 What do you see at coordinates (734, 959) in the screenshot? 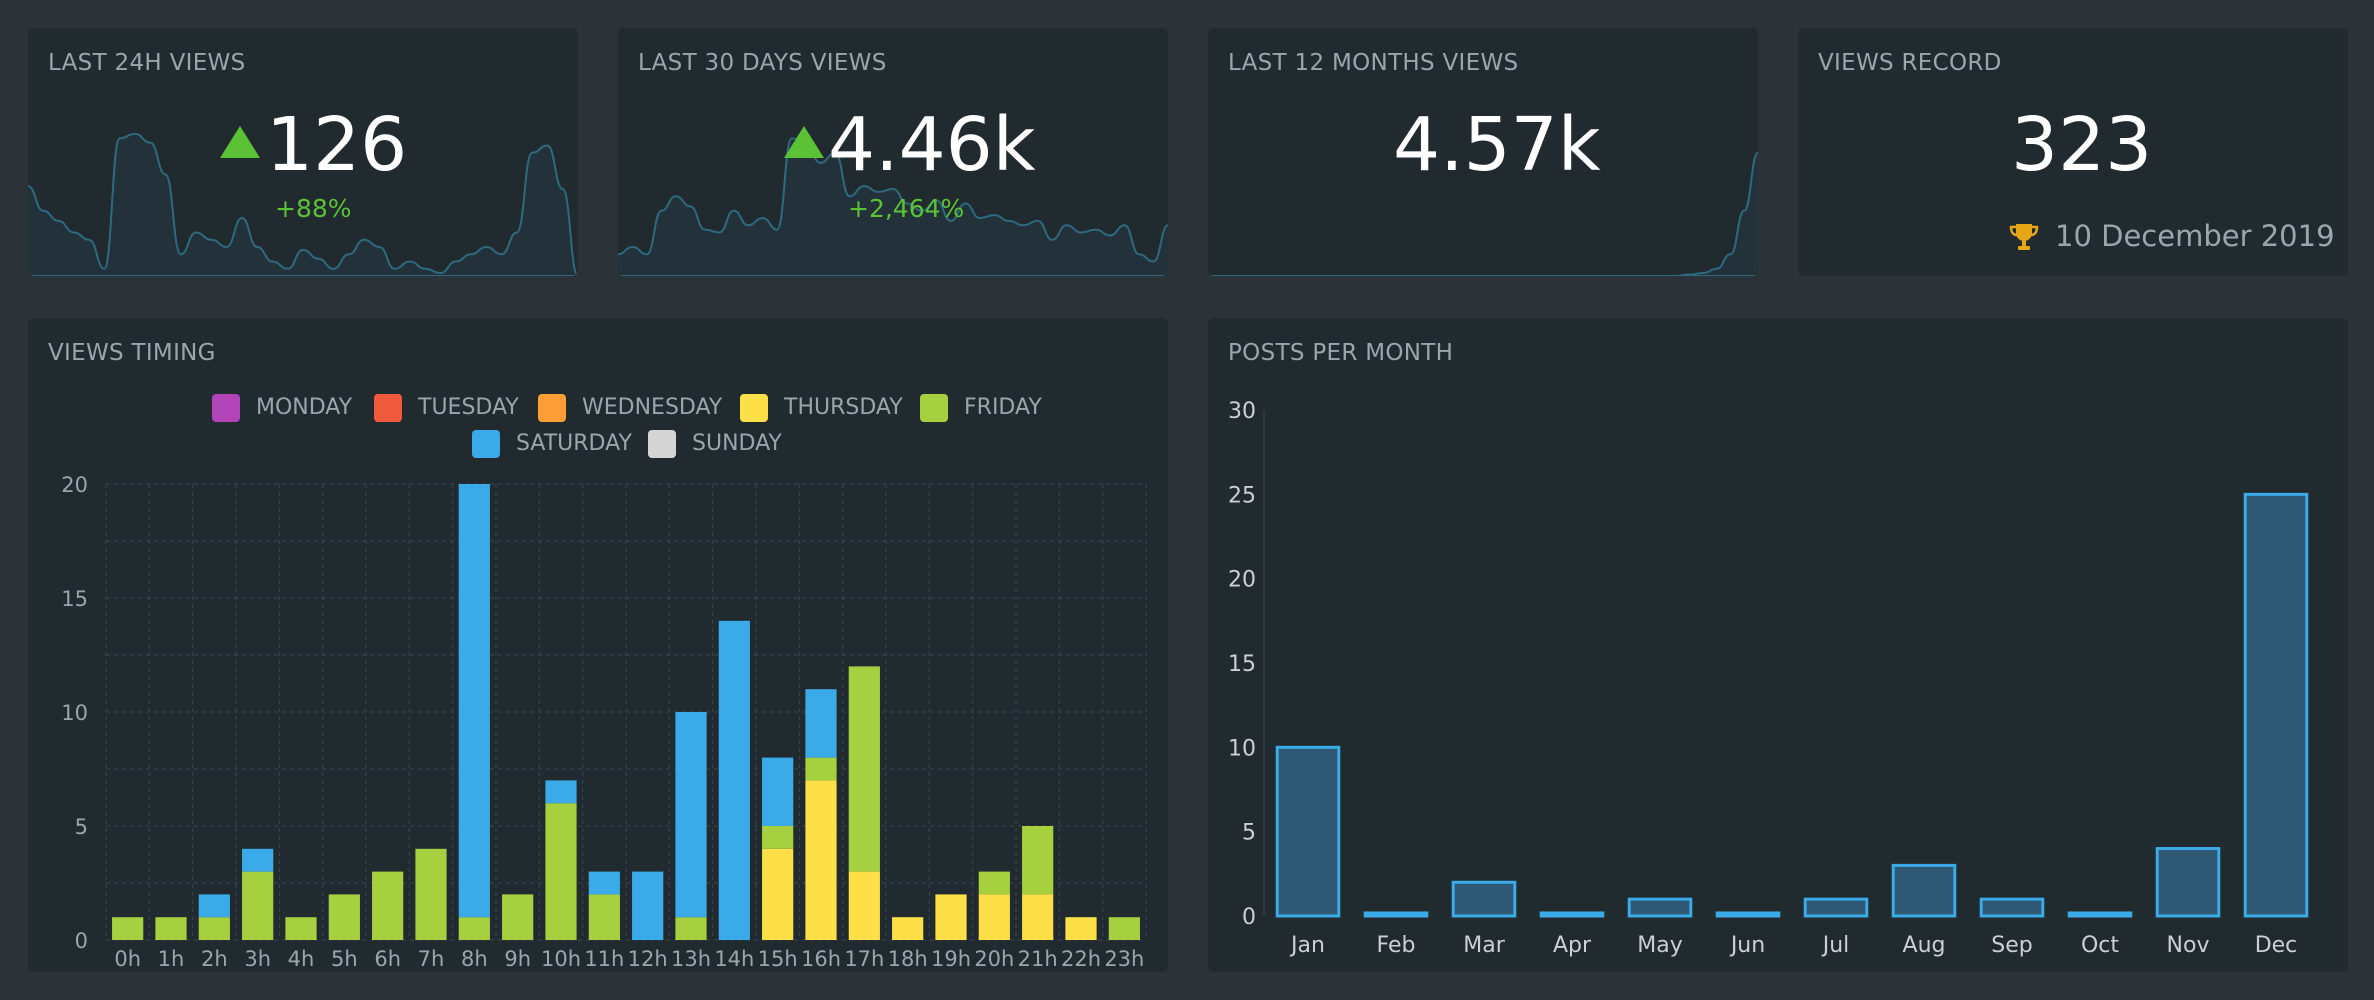
I see `x-tick-label: 14h` at bounding box center [734, 959].